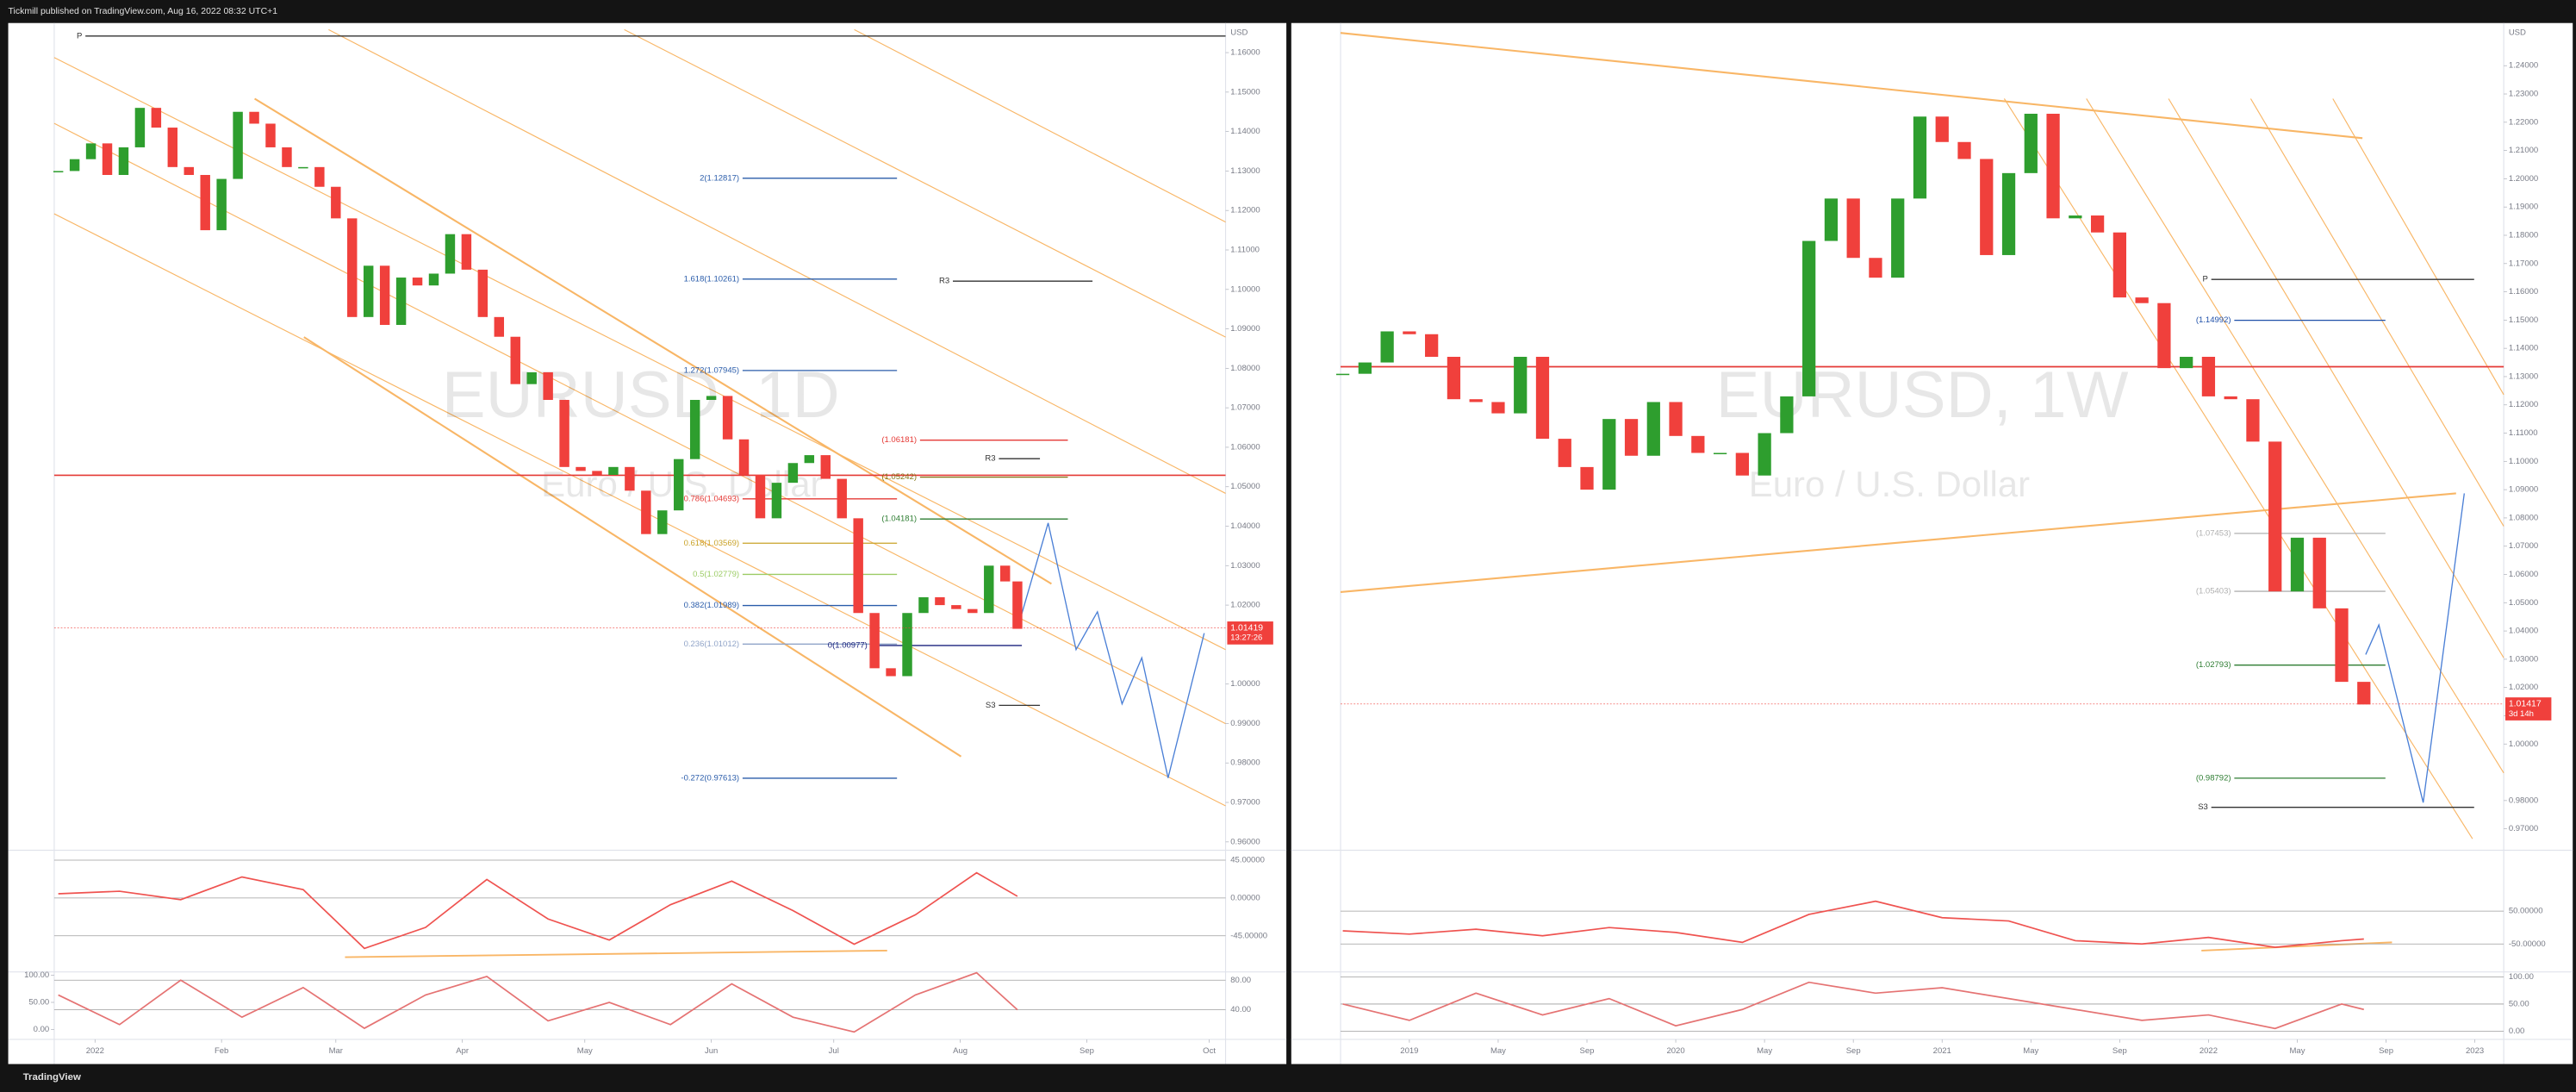 This screenshot has height=1092, width=2576. What do you see at coordinates (2214, 320) in the screenshot?
I see `level-label: (1.14992)` at bounding box center [2214, 320].